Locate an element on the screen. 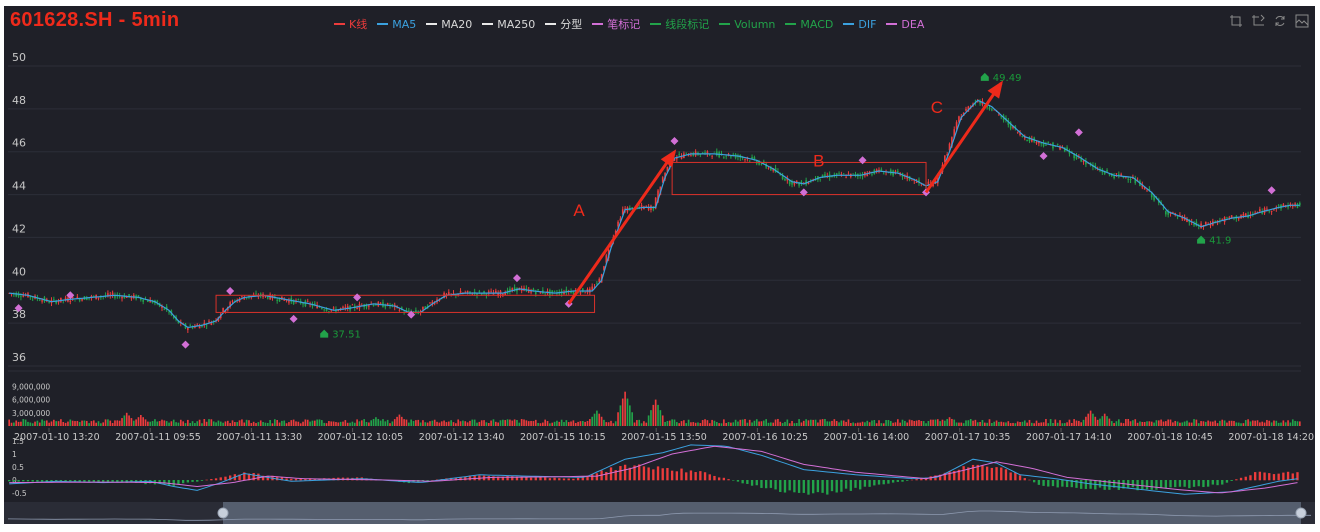 This screenshot has height=532, width=1320. datazoom-selection is located at coordinates (762, 513).